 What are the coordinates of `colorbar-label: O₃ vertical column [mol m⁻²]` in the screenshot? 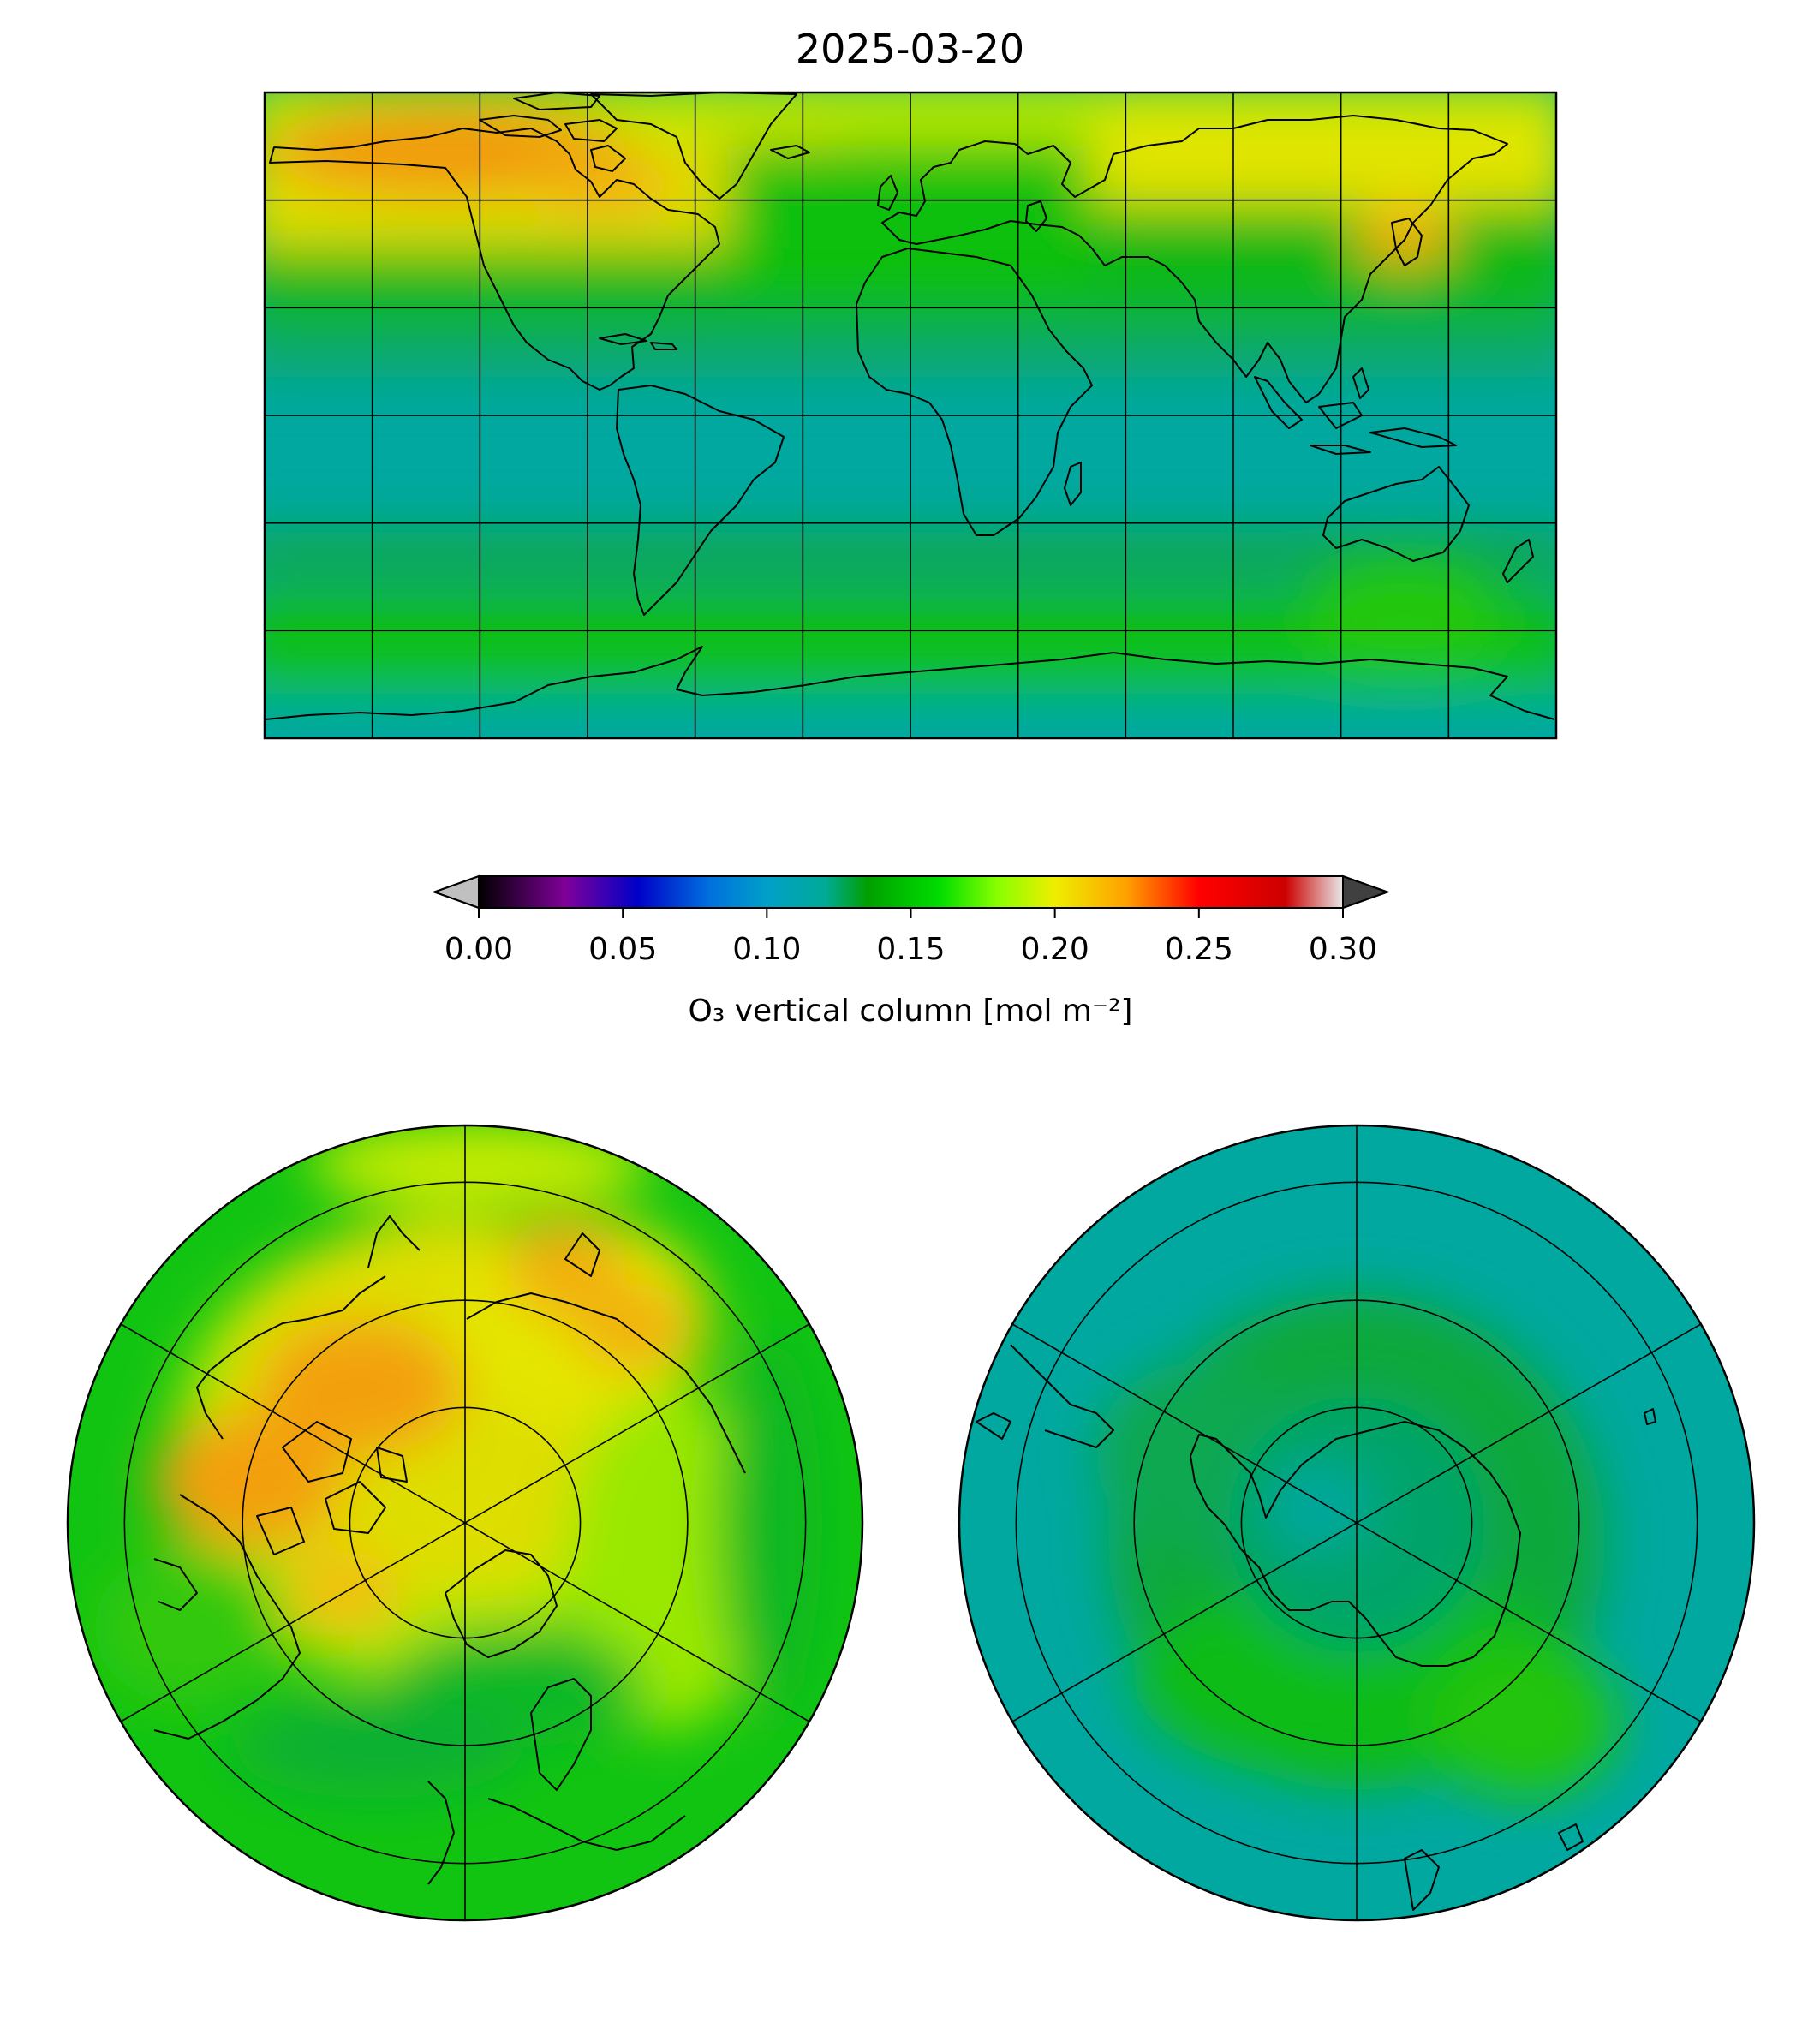 It's located at (911, 1011).